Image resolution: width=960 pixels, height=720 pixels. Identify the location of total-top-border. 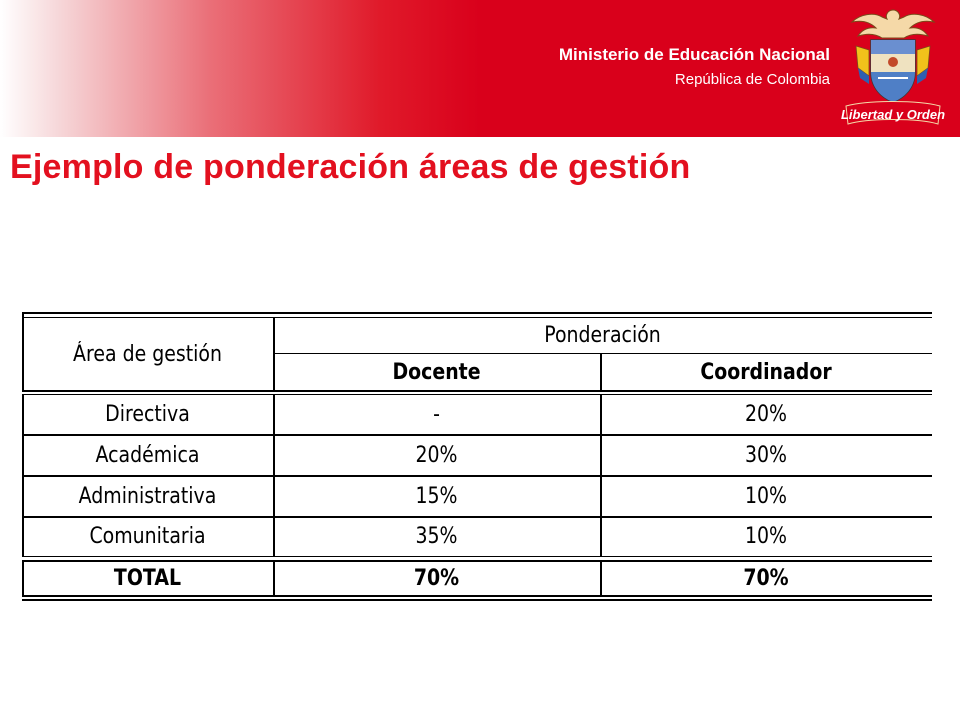
(477, 556).